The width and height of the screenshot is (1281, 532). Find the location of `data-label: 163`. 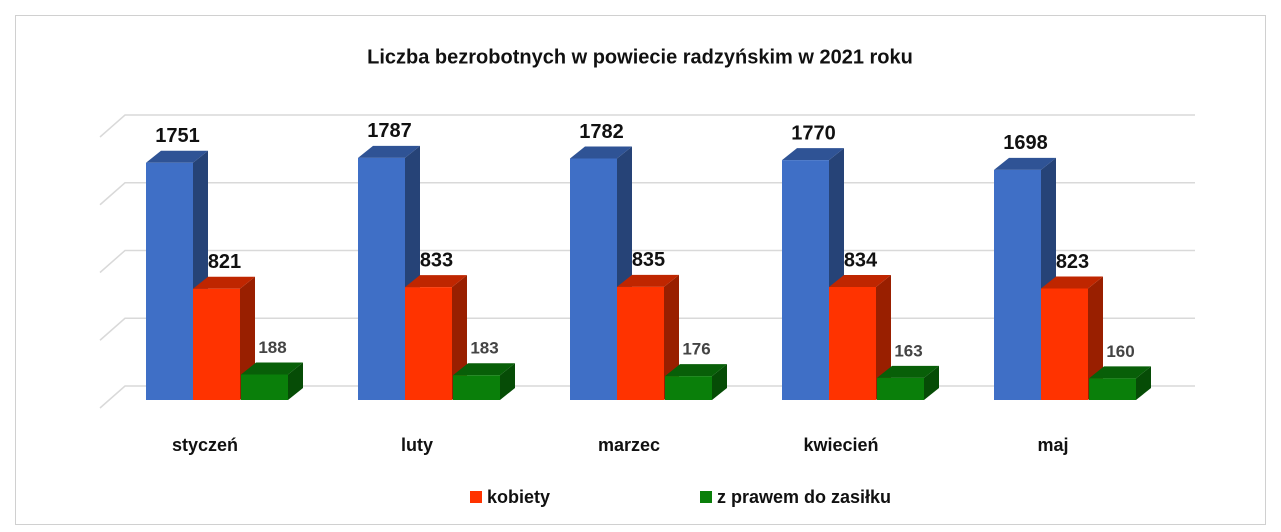

data-label: 163 is located at coordinates (908, 350).